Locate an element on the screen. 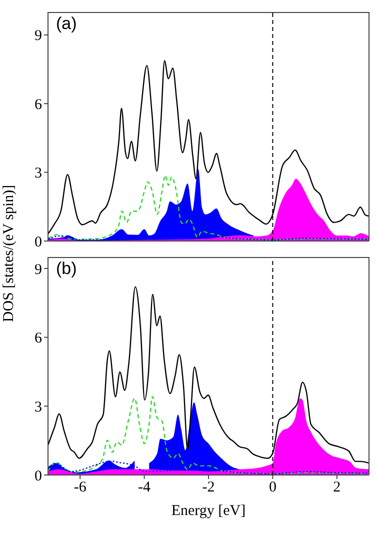 This screenshot has width=382, height=535. x-tick-label: -2 is located at coordinates (208, 488).